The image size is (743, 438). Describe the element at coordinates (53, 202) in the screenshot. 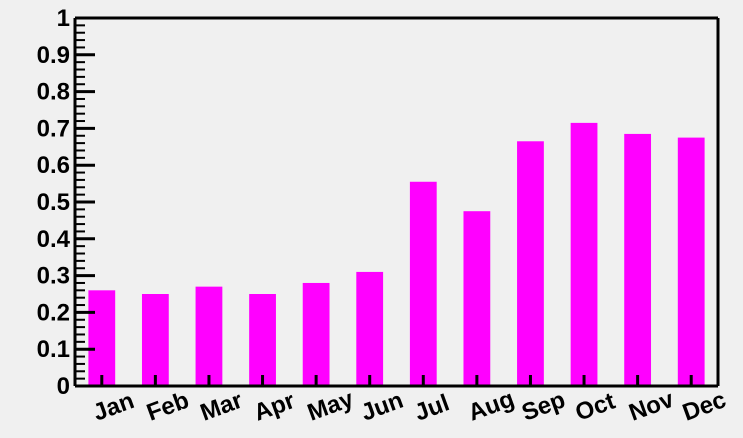

I see `y-tick-label: 0.5` at that location.